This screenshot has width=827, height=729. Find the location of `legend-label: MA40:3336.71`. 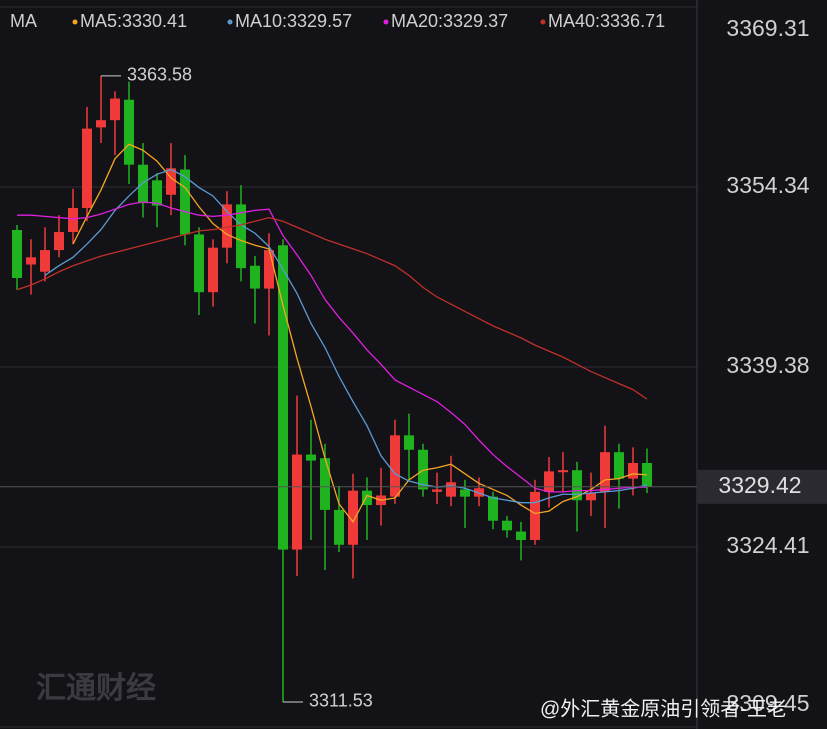

legend-label: MA40:3336.71 is located at coordinates (606, 21).